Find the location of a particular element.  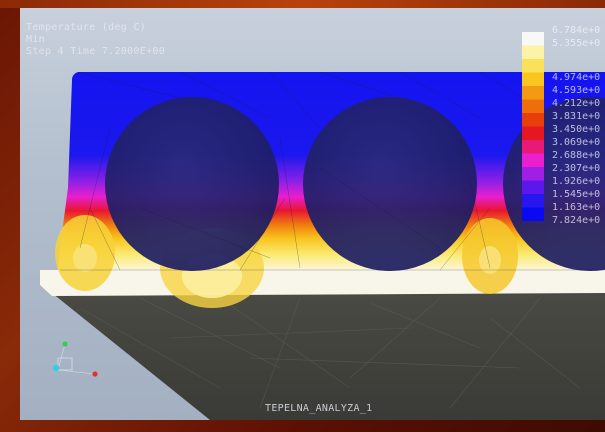

legend-colorbar is located at coordinates (533, 126).